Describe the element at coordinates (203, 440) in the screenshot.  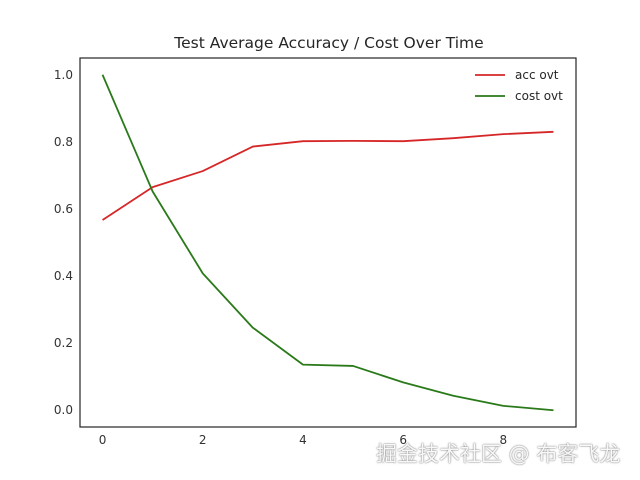
I see `x-tick-label: 2` at that location.